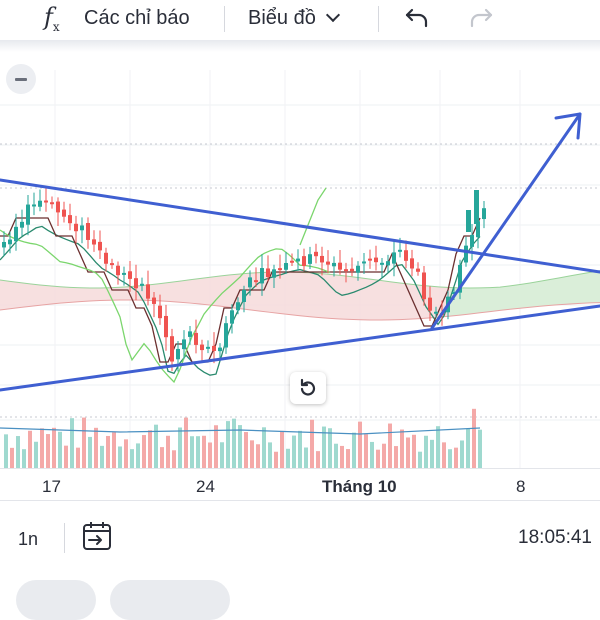 The image size is (600, 620). I want to click on date-label: Tháng 10, so click(359, 486).